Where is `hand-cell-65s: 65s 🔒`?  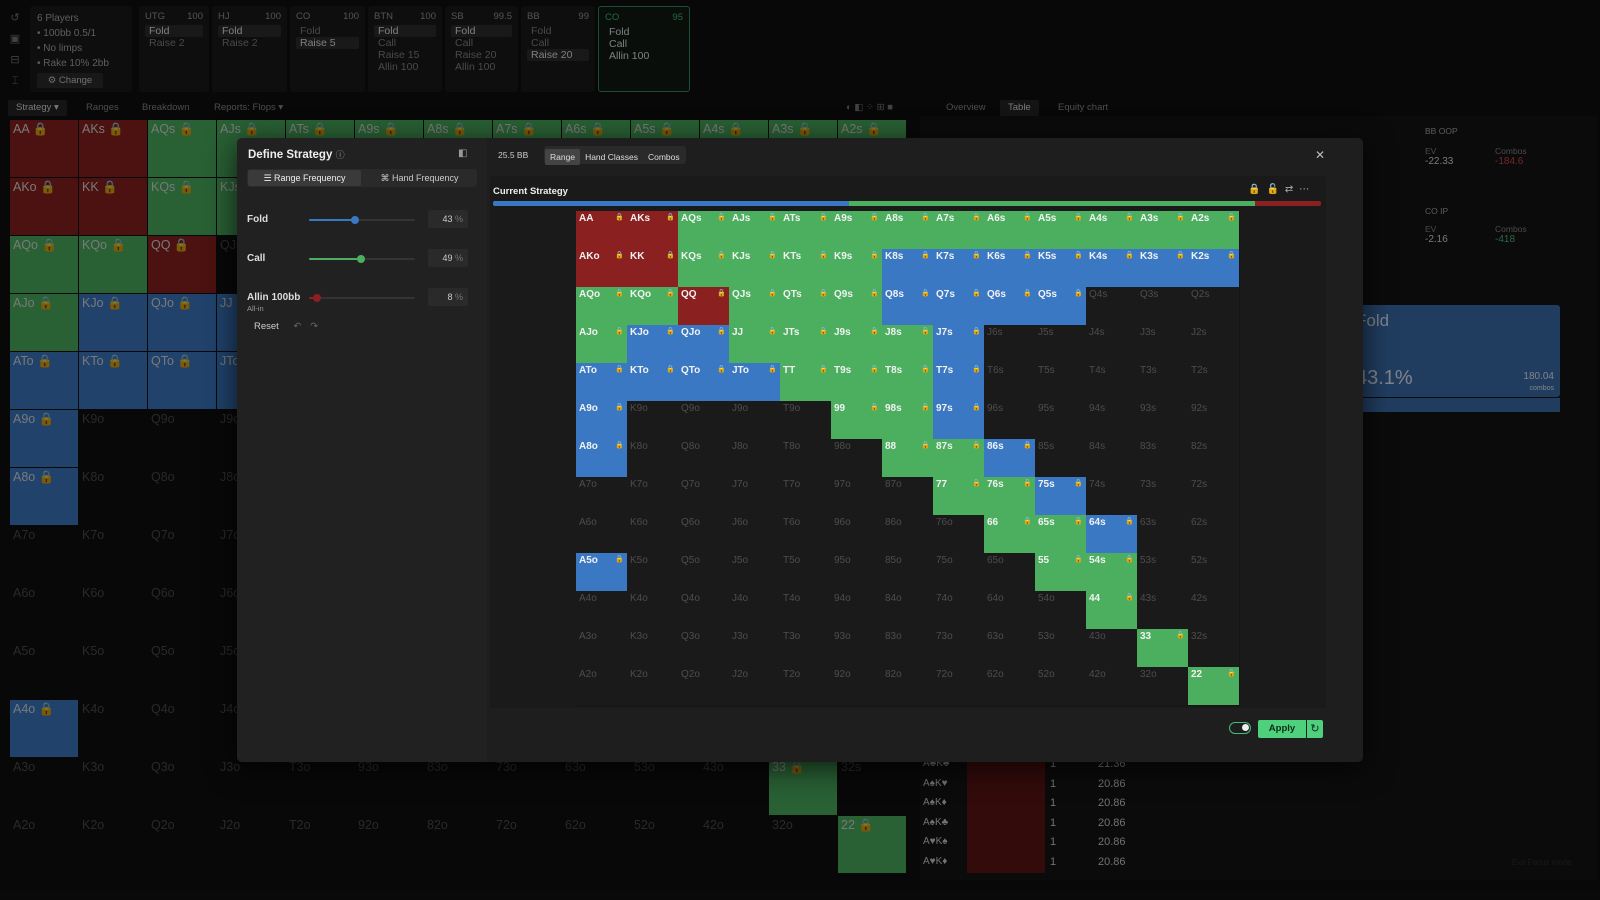 hand-cell-65s: 65s 🔒 is located at coordinates (1061, 534).